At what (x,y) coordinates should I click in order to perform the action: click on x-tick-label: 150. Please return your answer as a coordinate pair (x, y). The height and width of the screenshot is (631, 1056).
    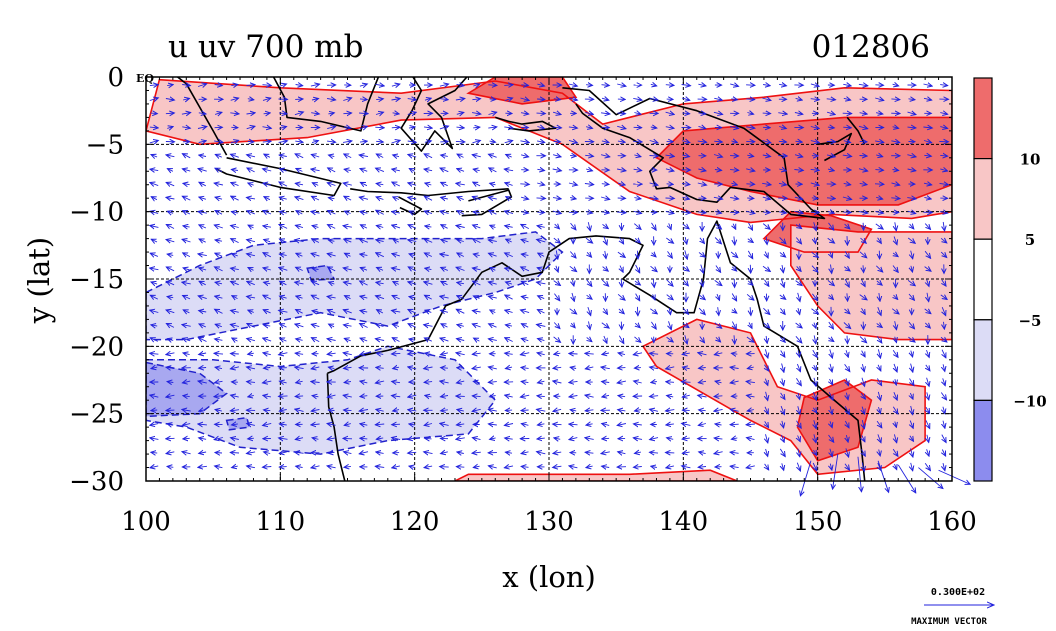
    Looking at the image, I should click on (818, 522).